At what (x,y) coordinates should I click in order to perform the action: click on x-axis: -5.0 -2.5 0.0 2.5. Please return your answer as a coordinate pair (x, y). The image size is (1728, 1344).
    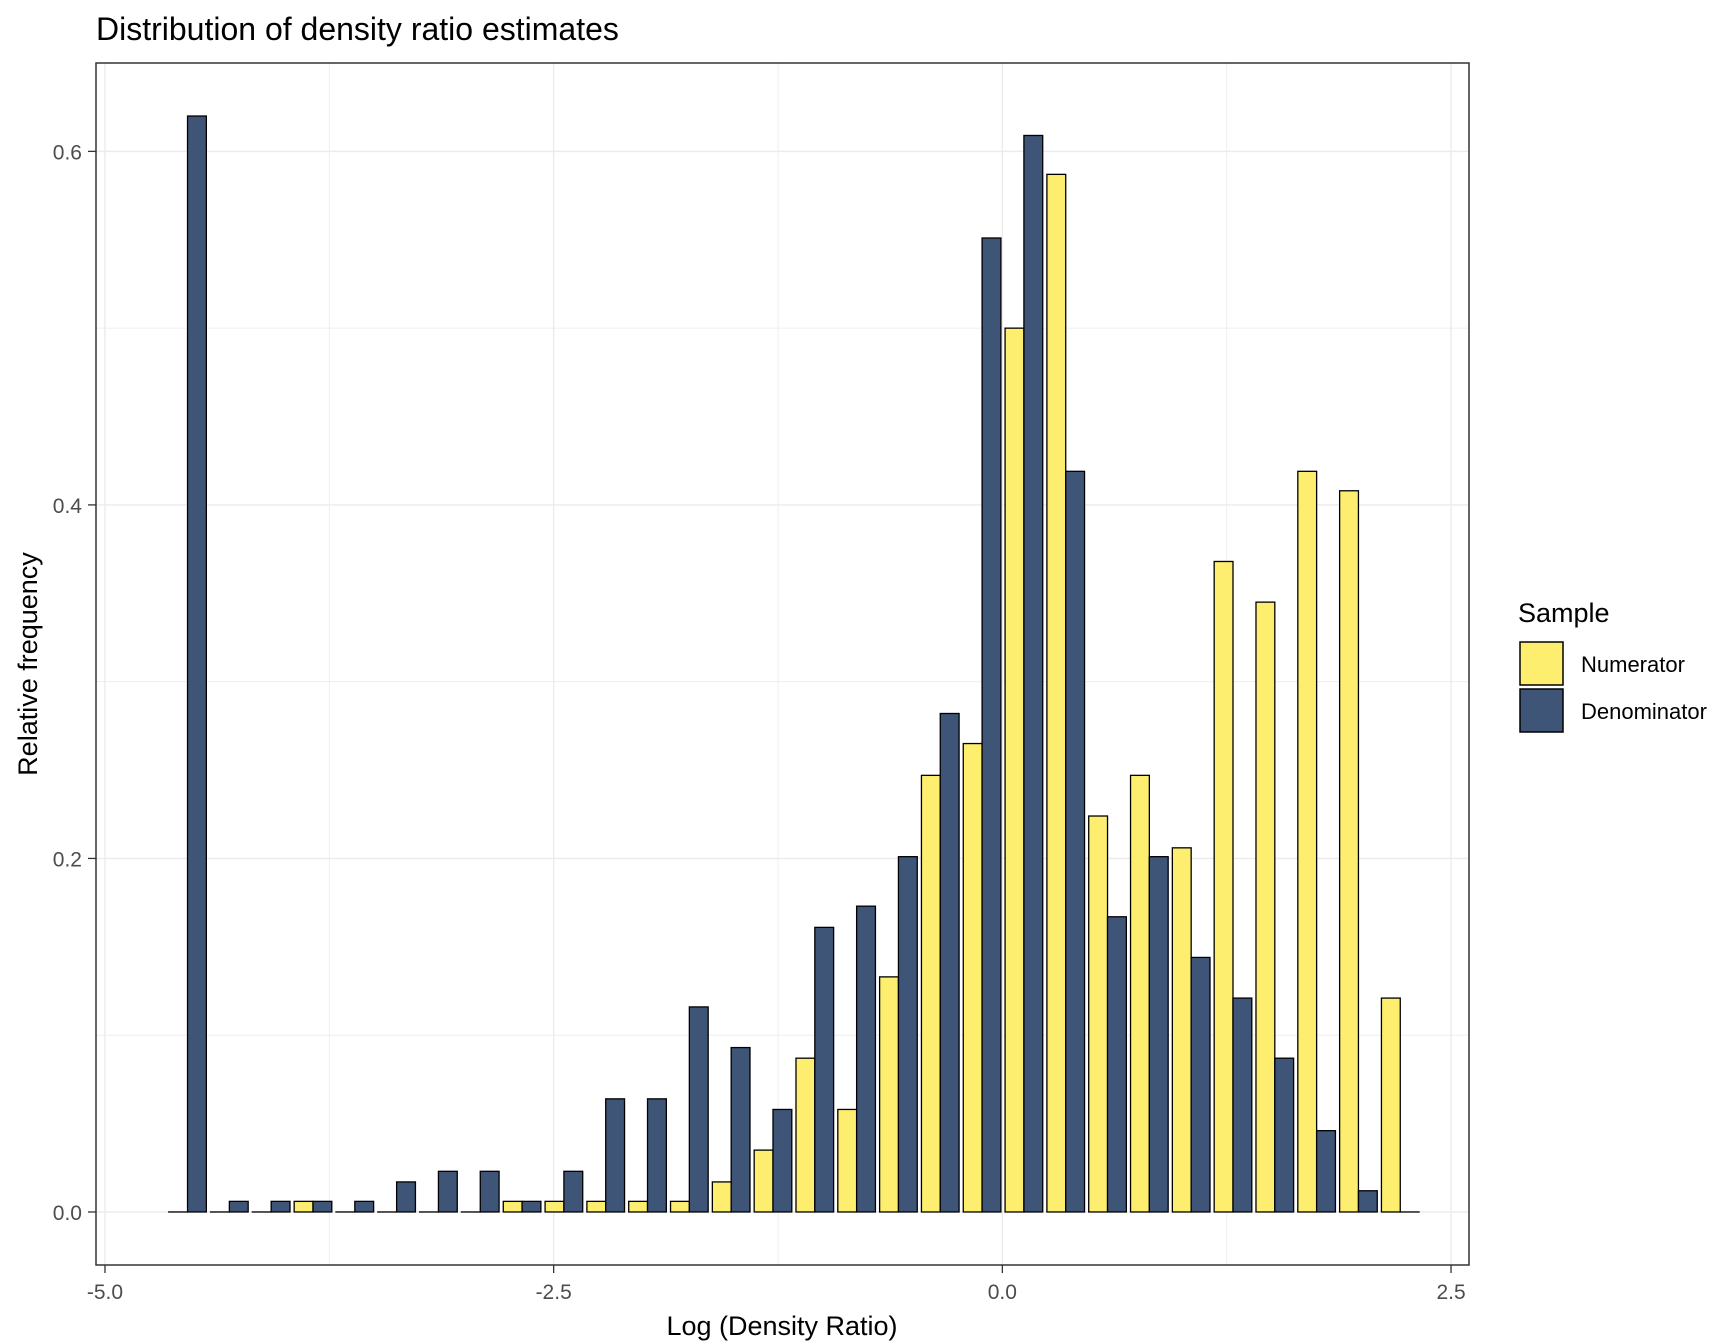
    Looking at the image, I should click on (776, 1284).